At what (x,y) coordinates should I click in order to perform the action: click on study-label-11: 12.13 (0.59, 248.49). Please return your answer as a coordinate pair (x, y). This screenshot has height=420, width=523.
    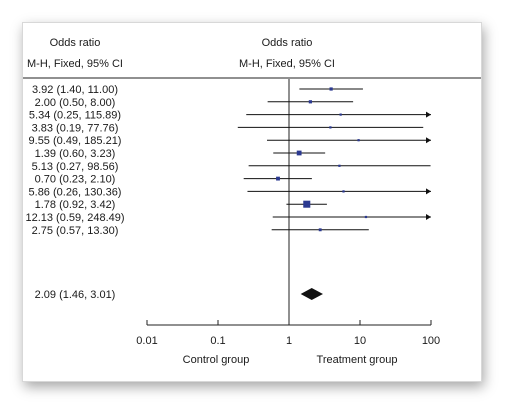
    Looking at the image, I should click on (74, 218).